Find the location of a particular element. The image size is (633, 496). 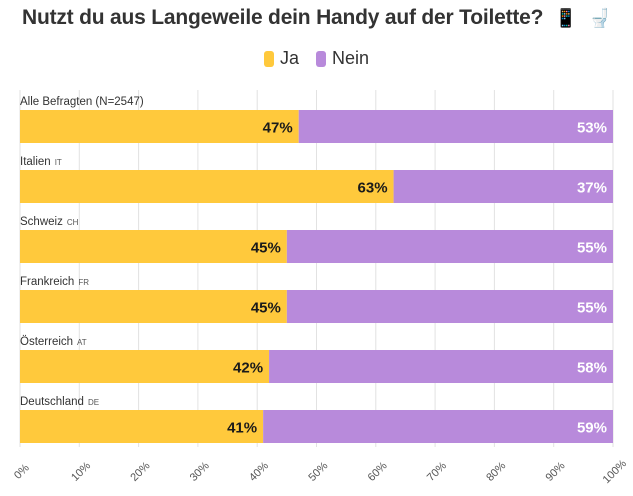

chart-legend: Ja Nein is located at coordinates (316, 60).